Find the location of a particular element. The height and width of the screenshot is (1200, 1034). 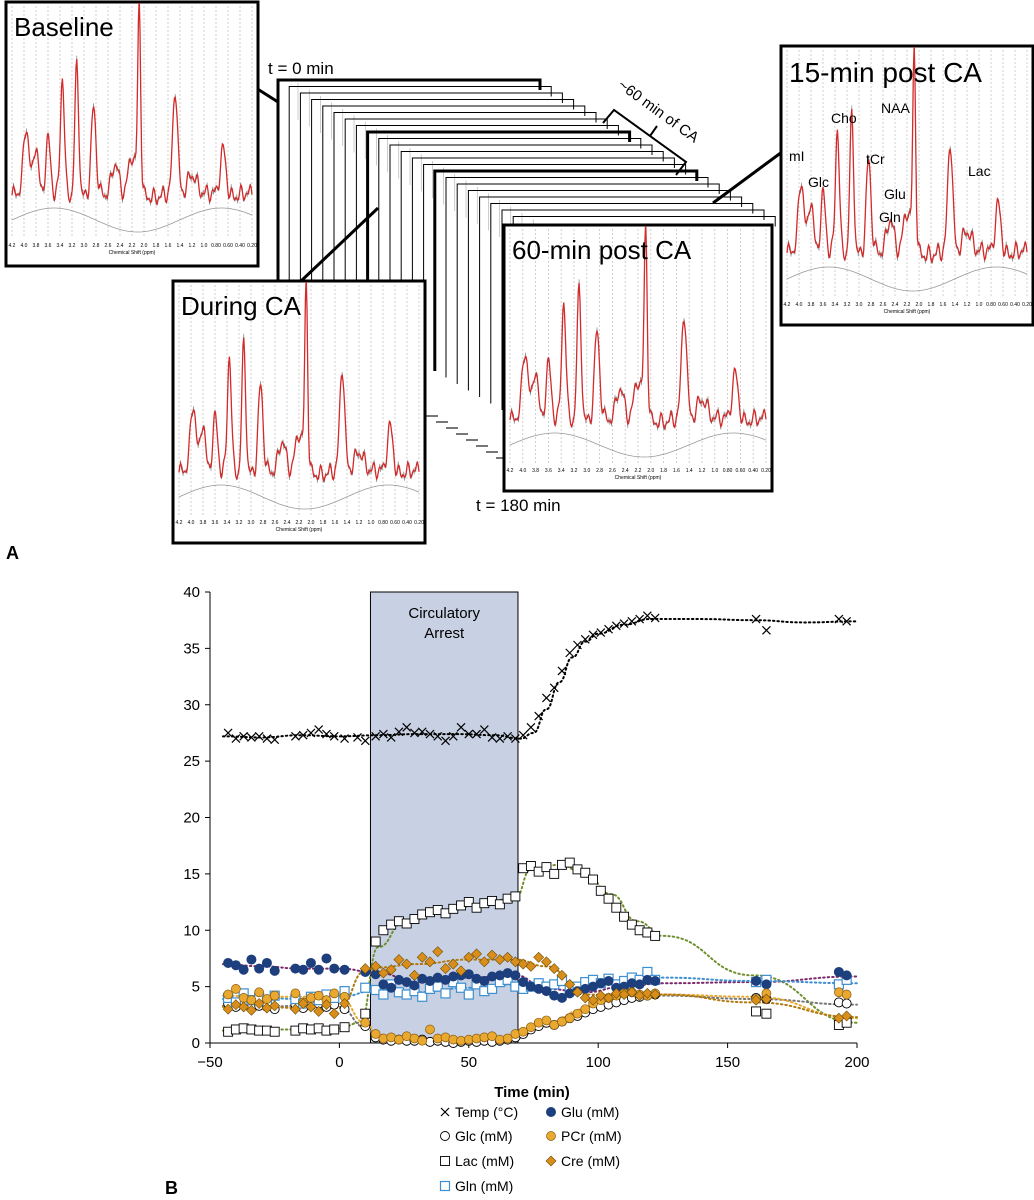

spectrum-fit-line is located at coordinates (907, 155).